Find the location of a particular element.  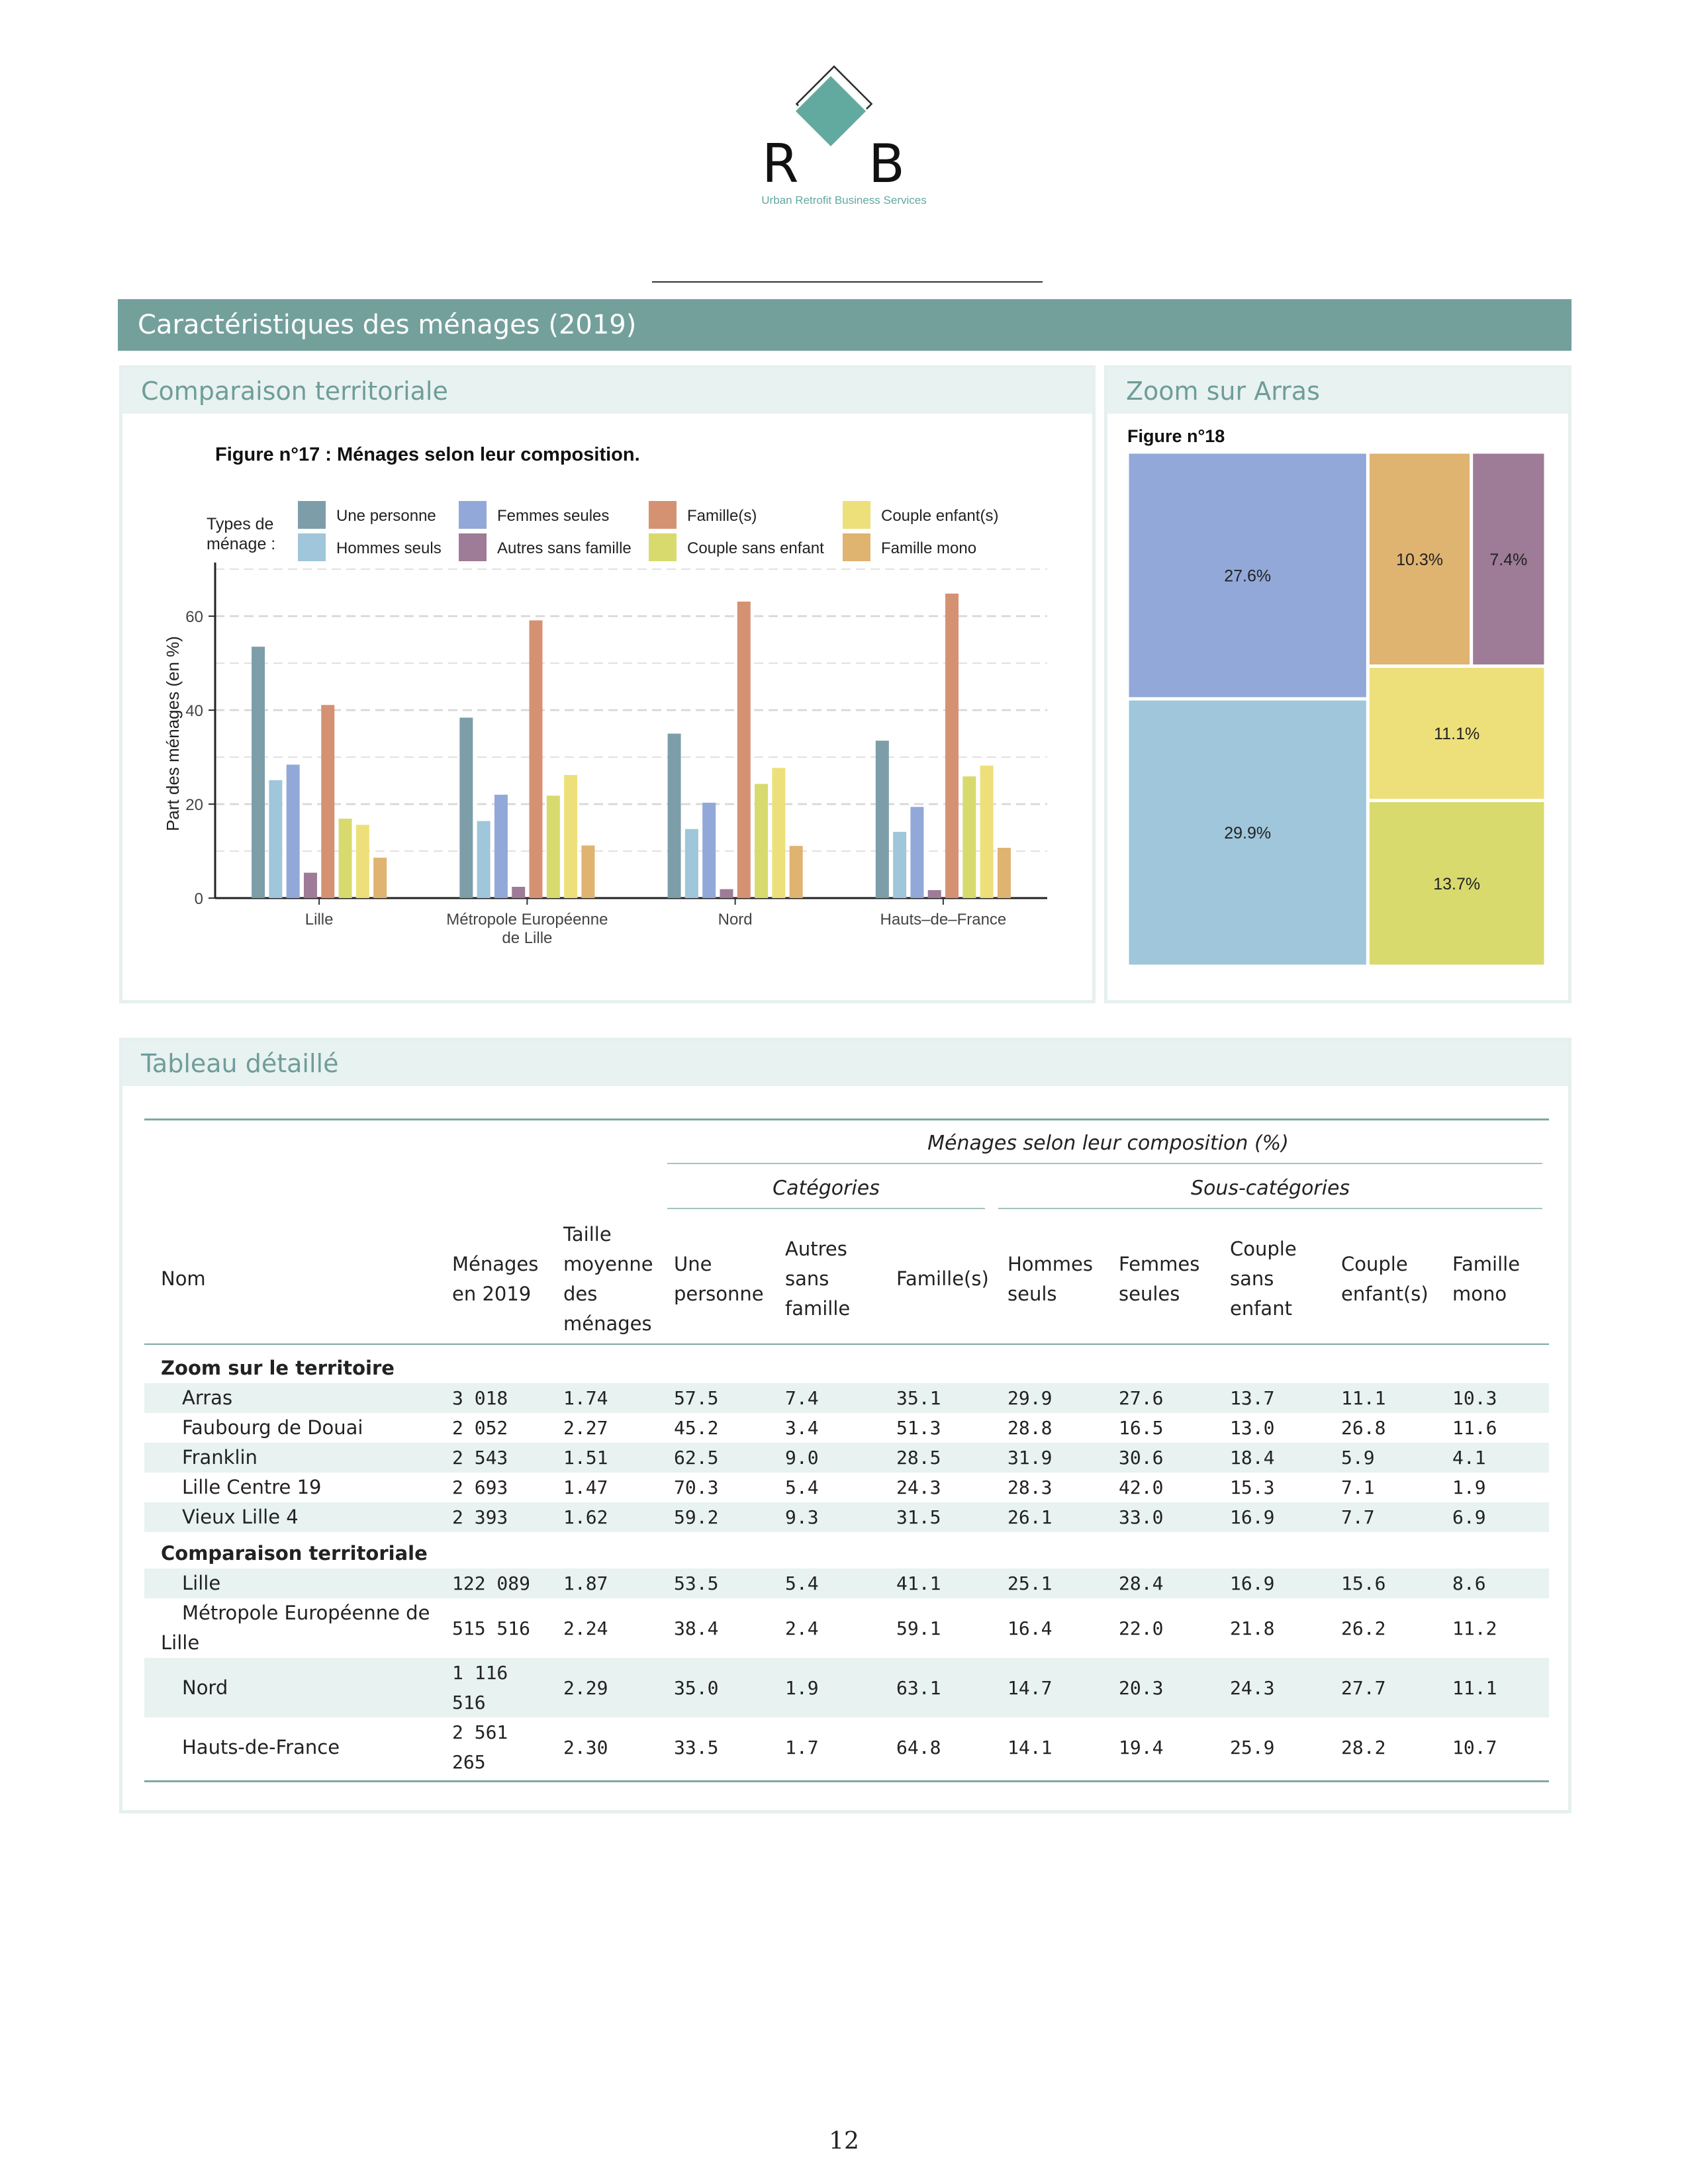

treemap-cell-couple-enfant-s is located at coordinates (1457, 734).